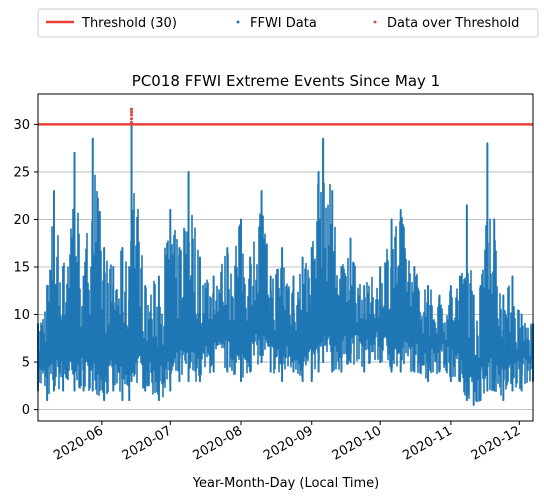 This screenshot has width=544, height=501. I want to click on y-tick-label: 5, so click(26, 363).